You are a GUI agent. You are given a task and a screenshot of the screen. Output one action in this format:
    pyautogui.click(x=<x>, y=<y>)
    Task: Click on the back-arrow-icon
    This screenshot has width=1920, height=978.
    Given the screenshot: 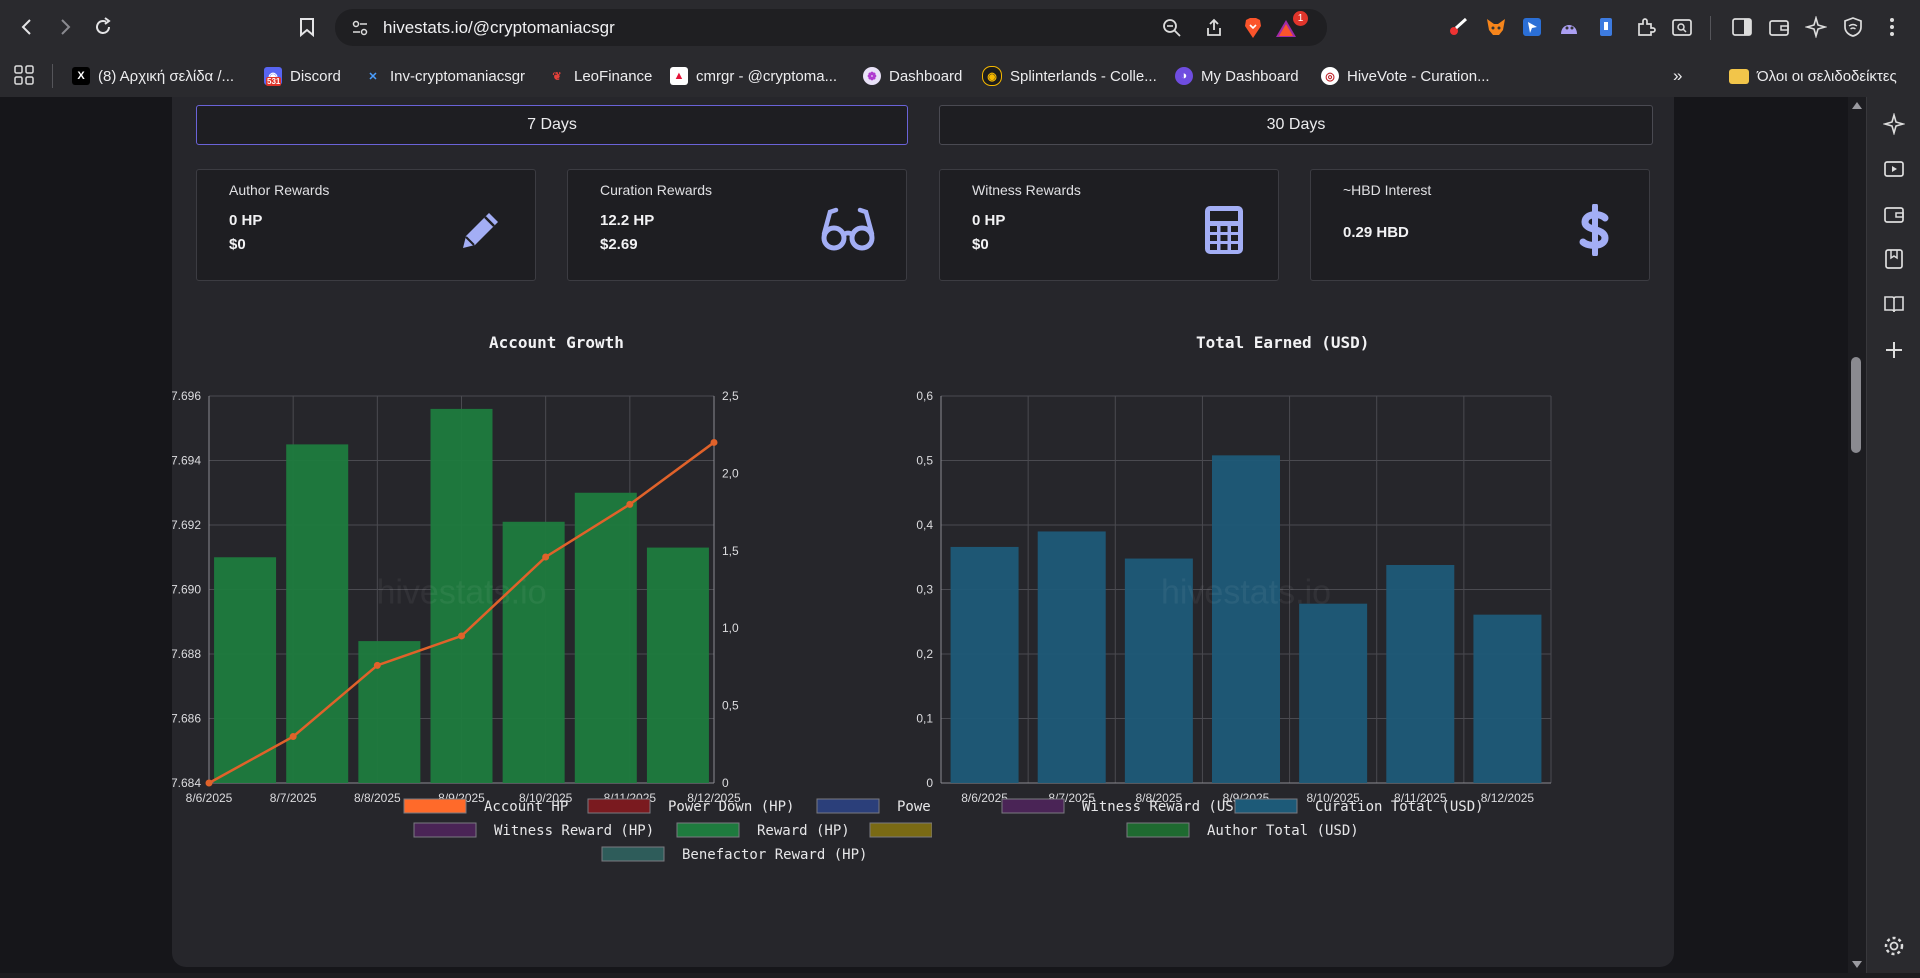 What is the action you would take?
    pyautogui.click(x=26, y=27)
    